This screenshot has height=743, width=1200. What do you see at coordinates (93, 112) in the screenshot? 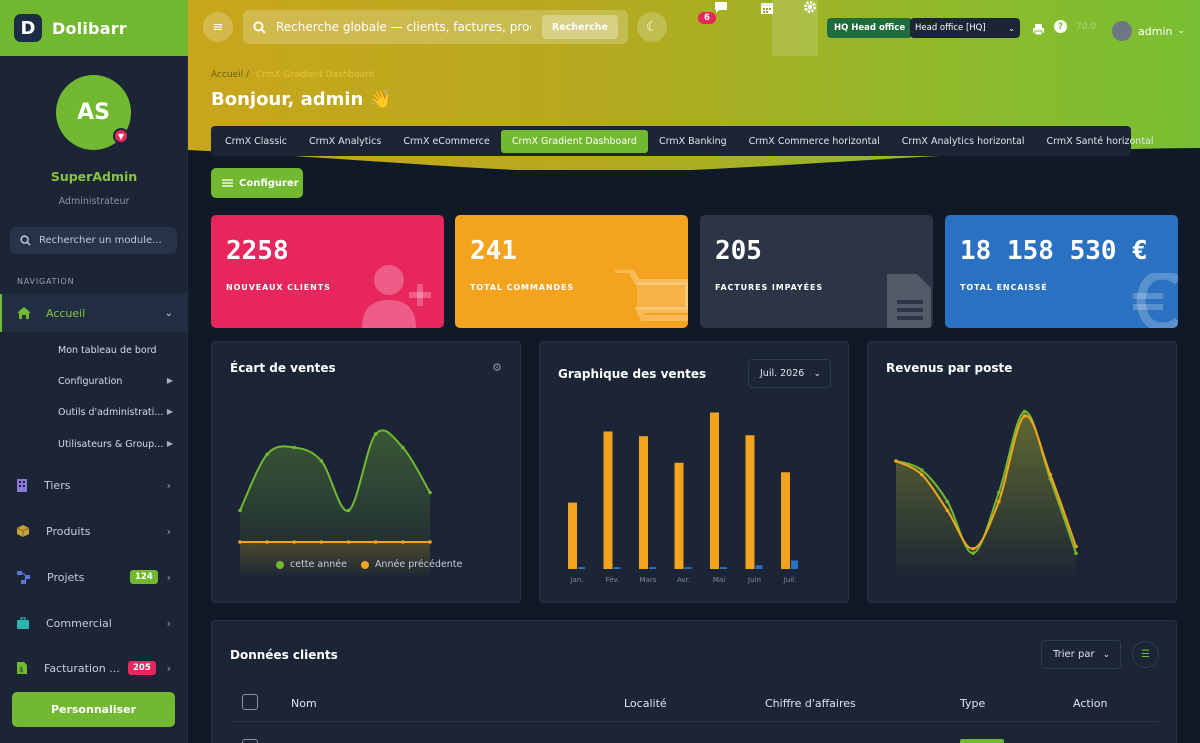
I see `user-avatar: AS` at bounding box center [93, 112].